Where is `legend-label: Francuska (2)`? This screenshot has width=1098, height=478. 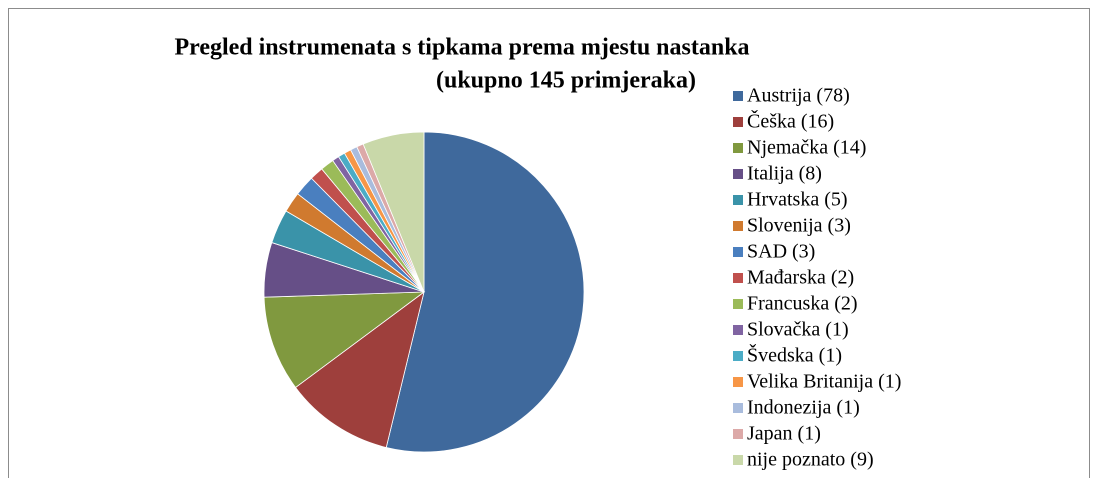
legend-label: Francuska (2) is located at coordinates (802, 304).